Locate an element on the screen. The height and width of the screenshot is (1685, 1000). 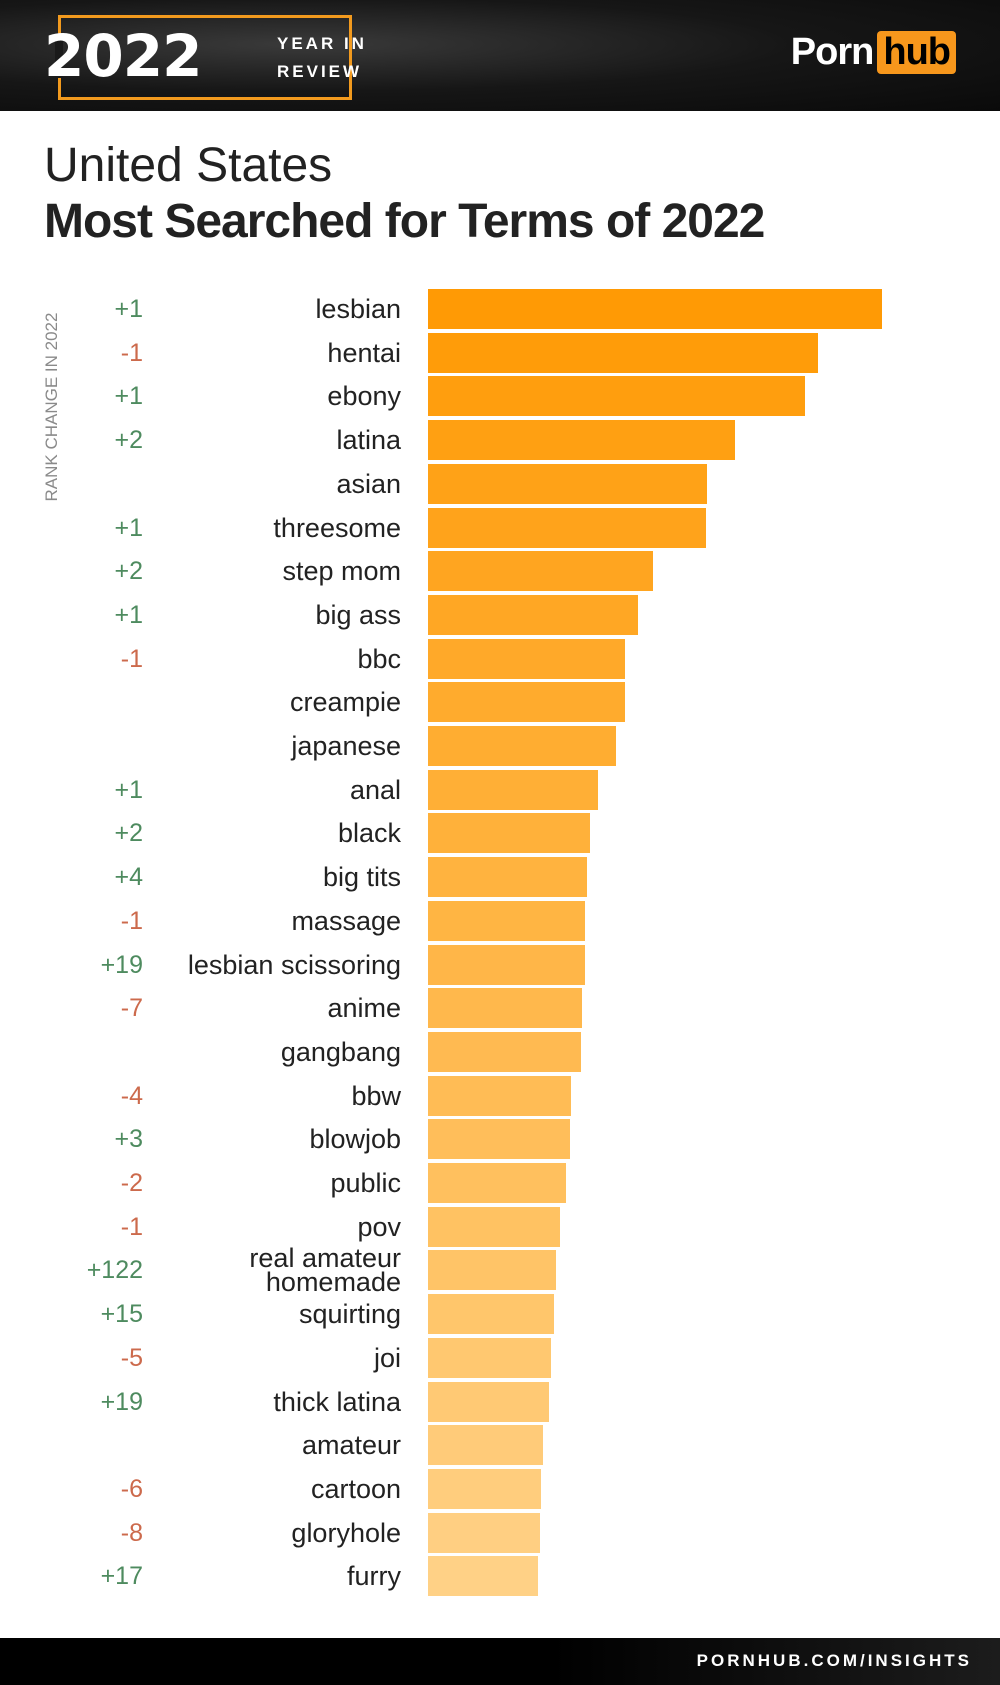
logo-part2: hub is located at coordinates (916, 52).